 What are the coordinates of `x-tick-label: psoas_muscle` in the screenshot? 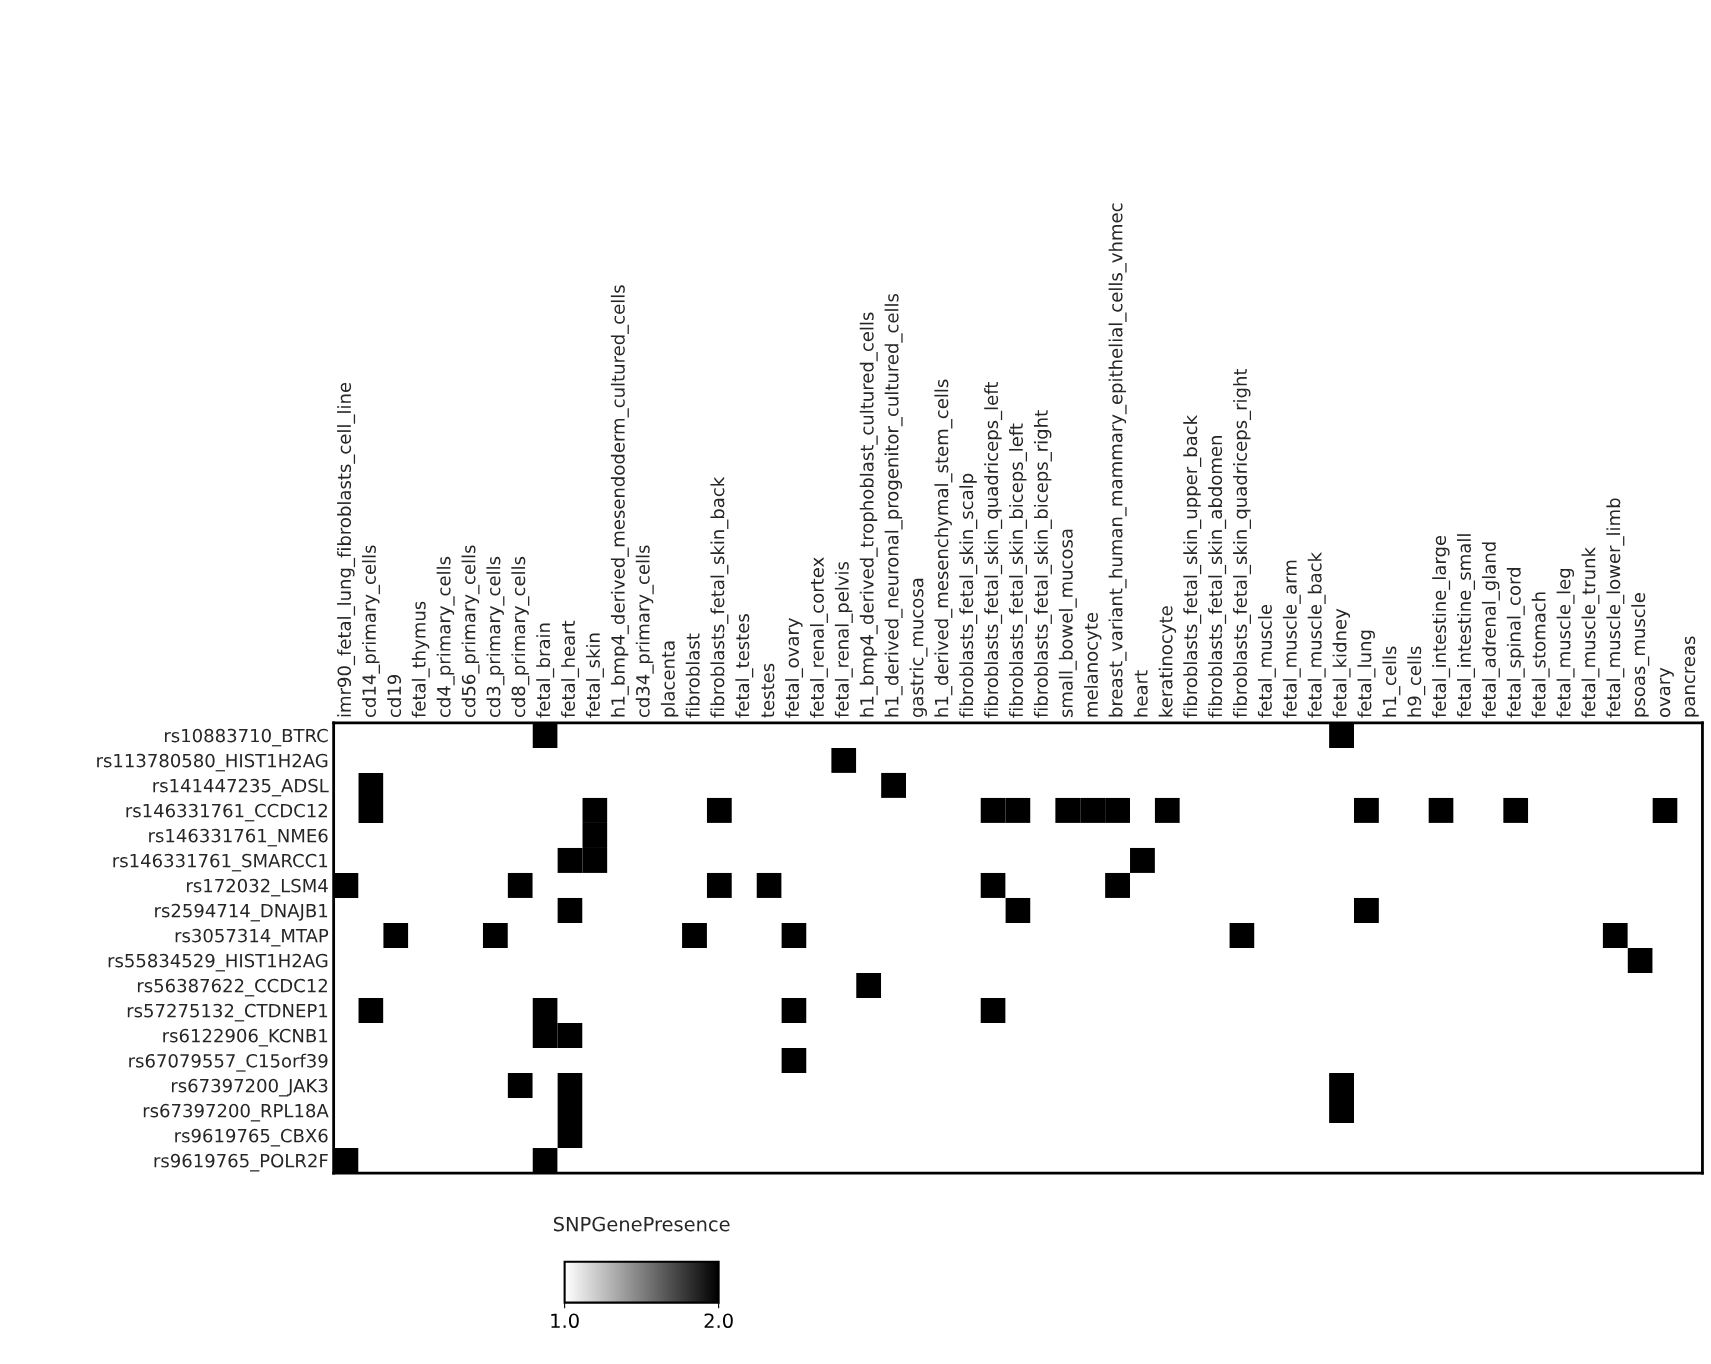 It's located at (1640, 655).